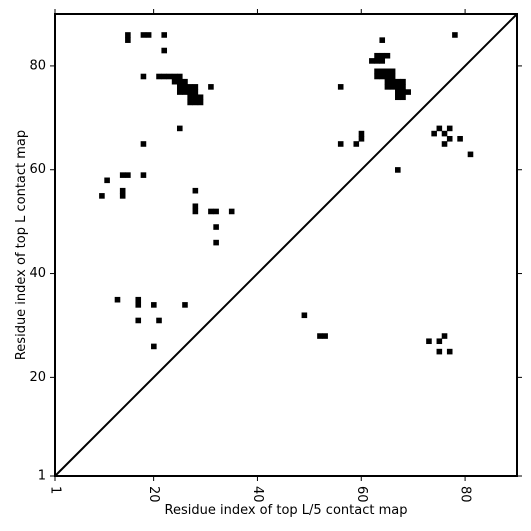 The image size is (531, 531). I want to click on y-tick-label: 60, so click(37, 169).